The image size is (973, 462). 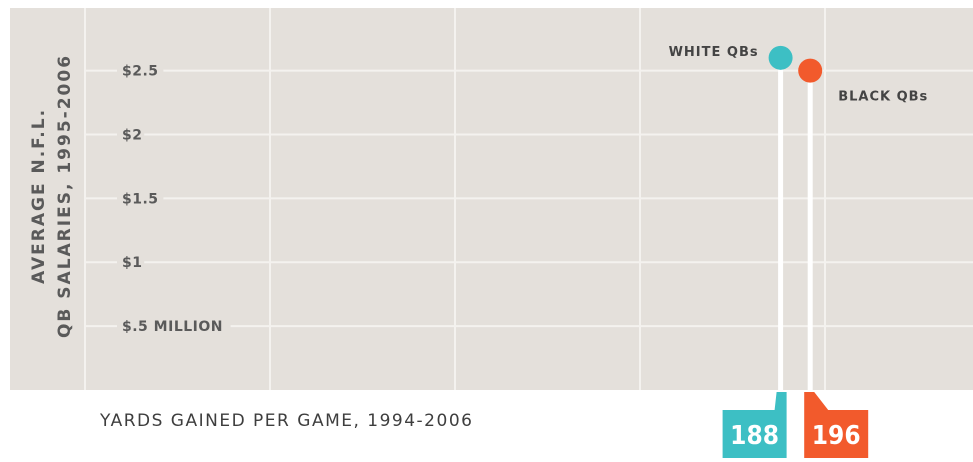 I want to click on y-tick-labels: $.5 MILLION $1 $1.5 $2 $2.5, so click(x=174, y=198).